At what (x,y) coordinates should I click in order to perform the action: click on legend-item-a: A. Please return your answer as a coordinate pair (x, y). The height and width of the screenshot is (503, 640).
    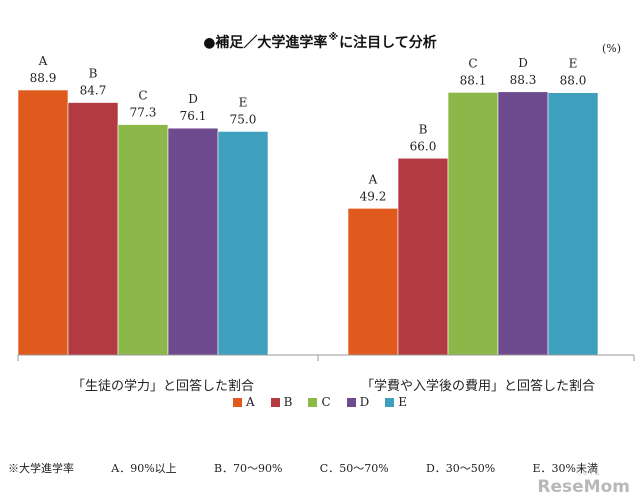
    Looking at the image, I should click on (243, 402).